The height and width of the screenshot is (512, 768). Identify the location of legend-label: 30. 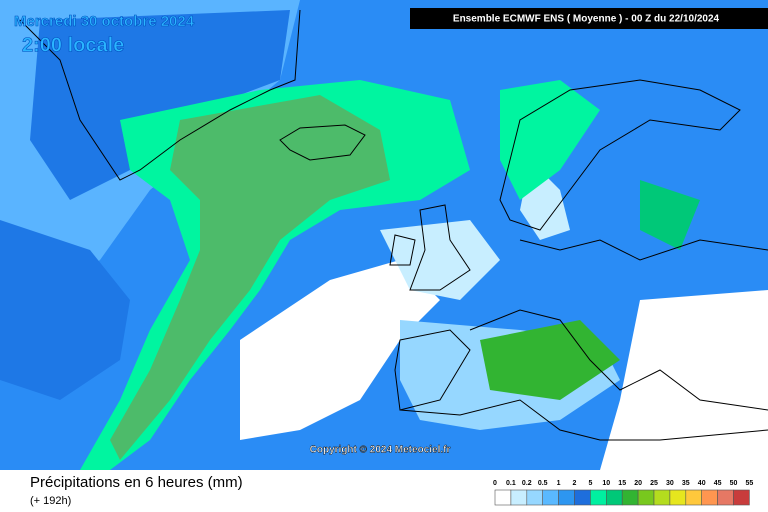
(670, 483).